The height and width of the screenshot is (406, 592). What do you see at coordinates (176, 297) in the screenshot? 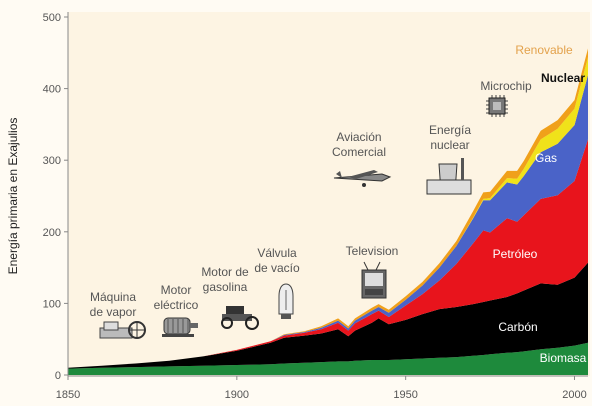
I see `annotation-motor-electrico: Motor eléctrico` at bounding box center [176, 297].